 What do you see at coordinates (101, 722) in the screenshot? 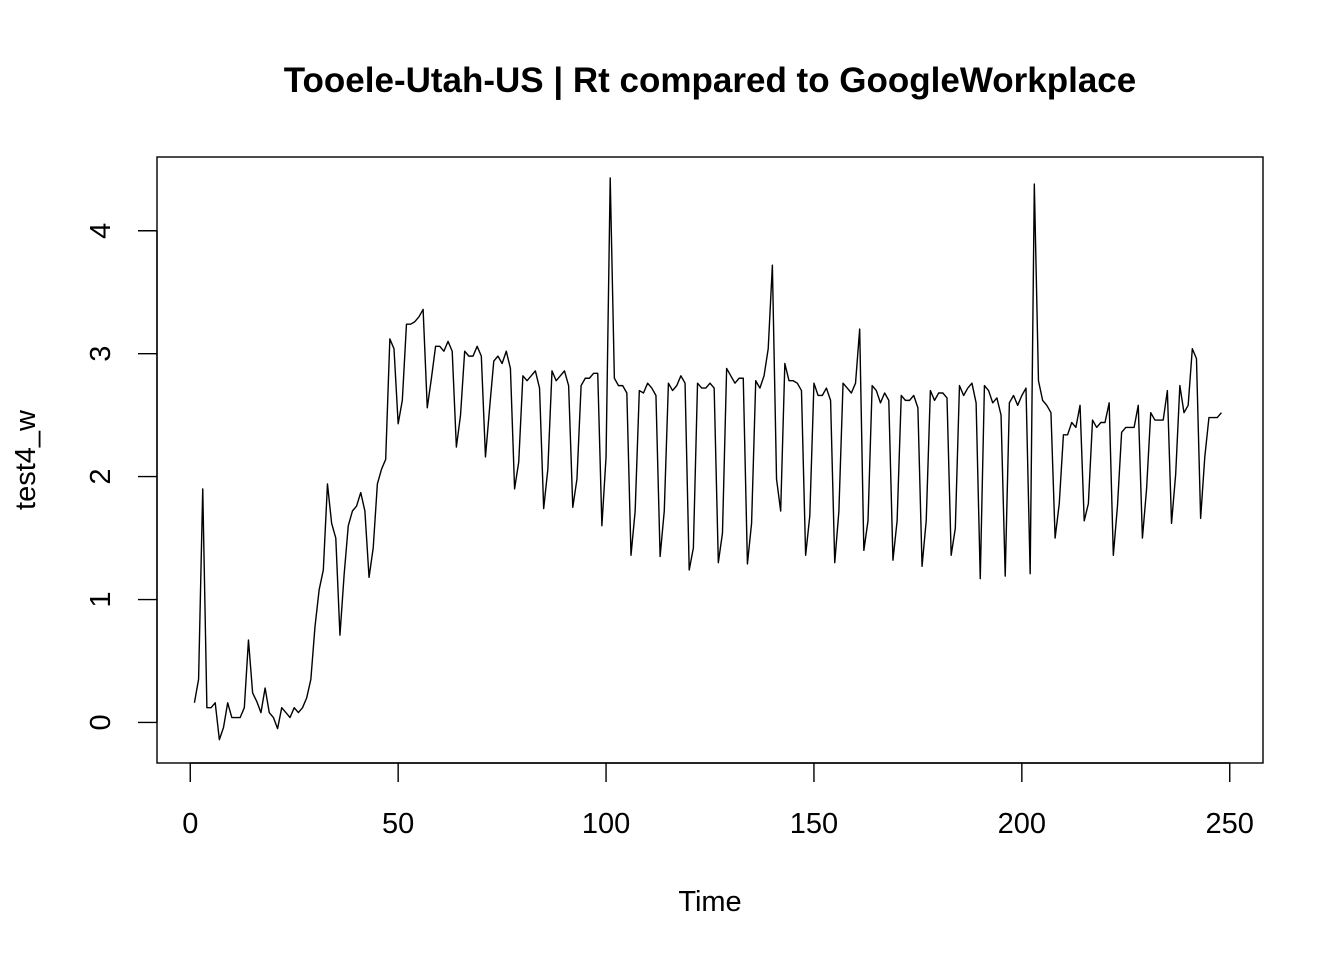
I see `y-tick-label: 0` at bounding box center [101, 722].